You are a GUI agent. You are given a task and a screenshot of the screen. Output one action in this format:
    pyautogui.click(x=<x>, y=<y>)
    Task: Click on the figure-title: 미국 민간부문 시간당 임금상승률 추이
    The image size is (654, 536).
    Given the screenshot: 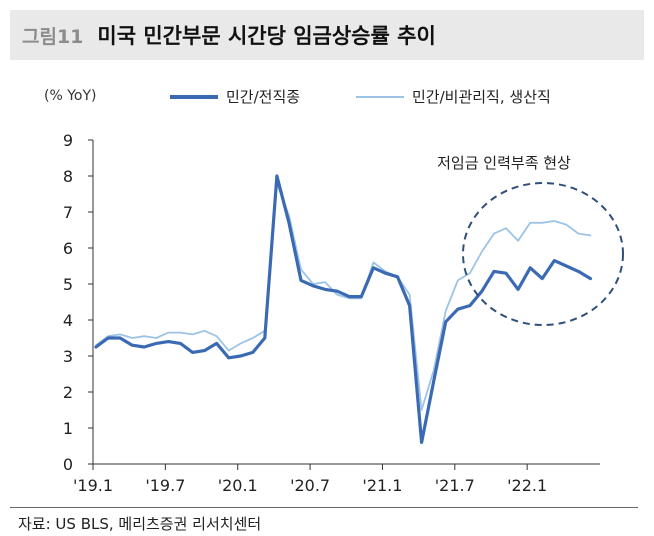 What is the action you would take?
    pyautogui.click(x=266, y=36)
    